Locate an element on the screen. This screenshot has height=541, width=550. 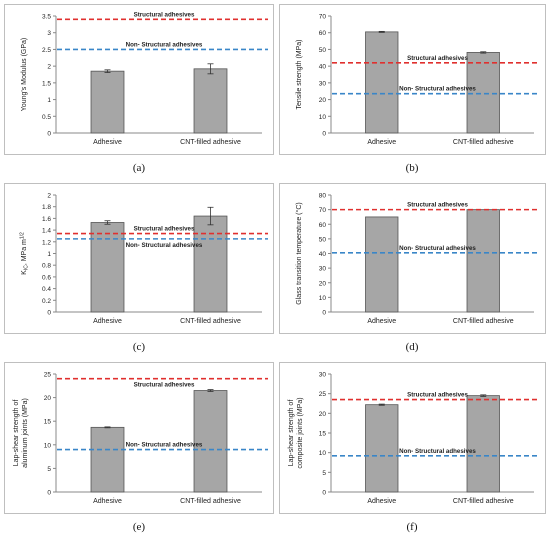
y-tick-label: 1.8 is located at coordinates (46, 207).